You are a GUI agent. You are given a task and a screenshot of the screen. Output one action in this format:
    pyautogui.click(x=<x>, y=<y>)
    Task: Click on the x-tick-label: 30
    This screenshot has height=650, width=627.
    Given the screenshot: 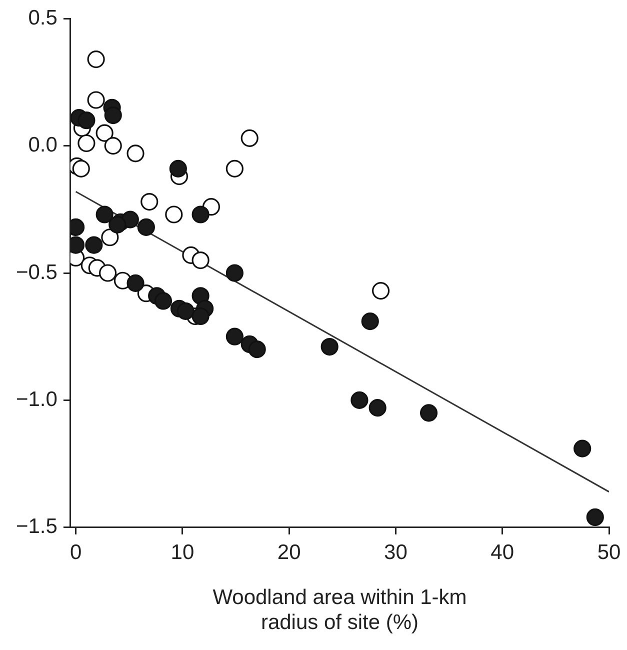 What is the action you would take?
    pyautogui.click(x=396, y=552)
    